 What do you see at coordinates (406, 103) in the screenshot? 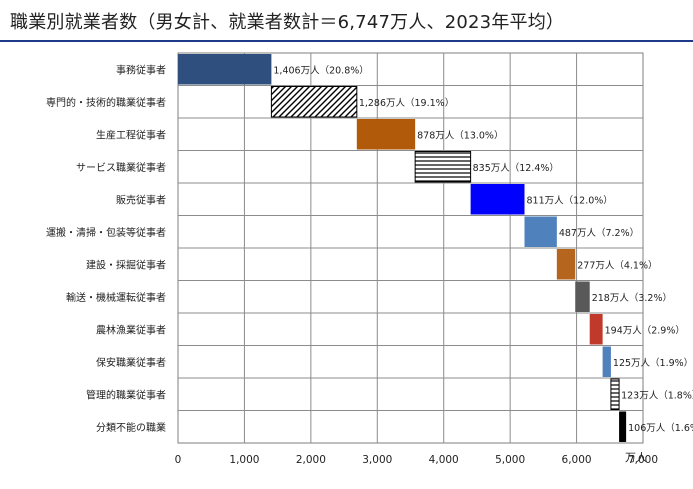
I see `data-label: 1,286万人（19.1%）` at bounding box center [406, 103].